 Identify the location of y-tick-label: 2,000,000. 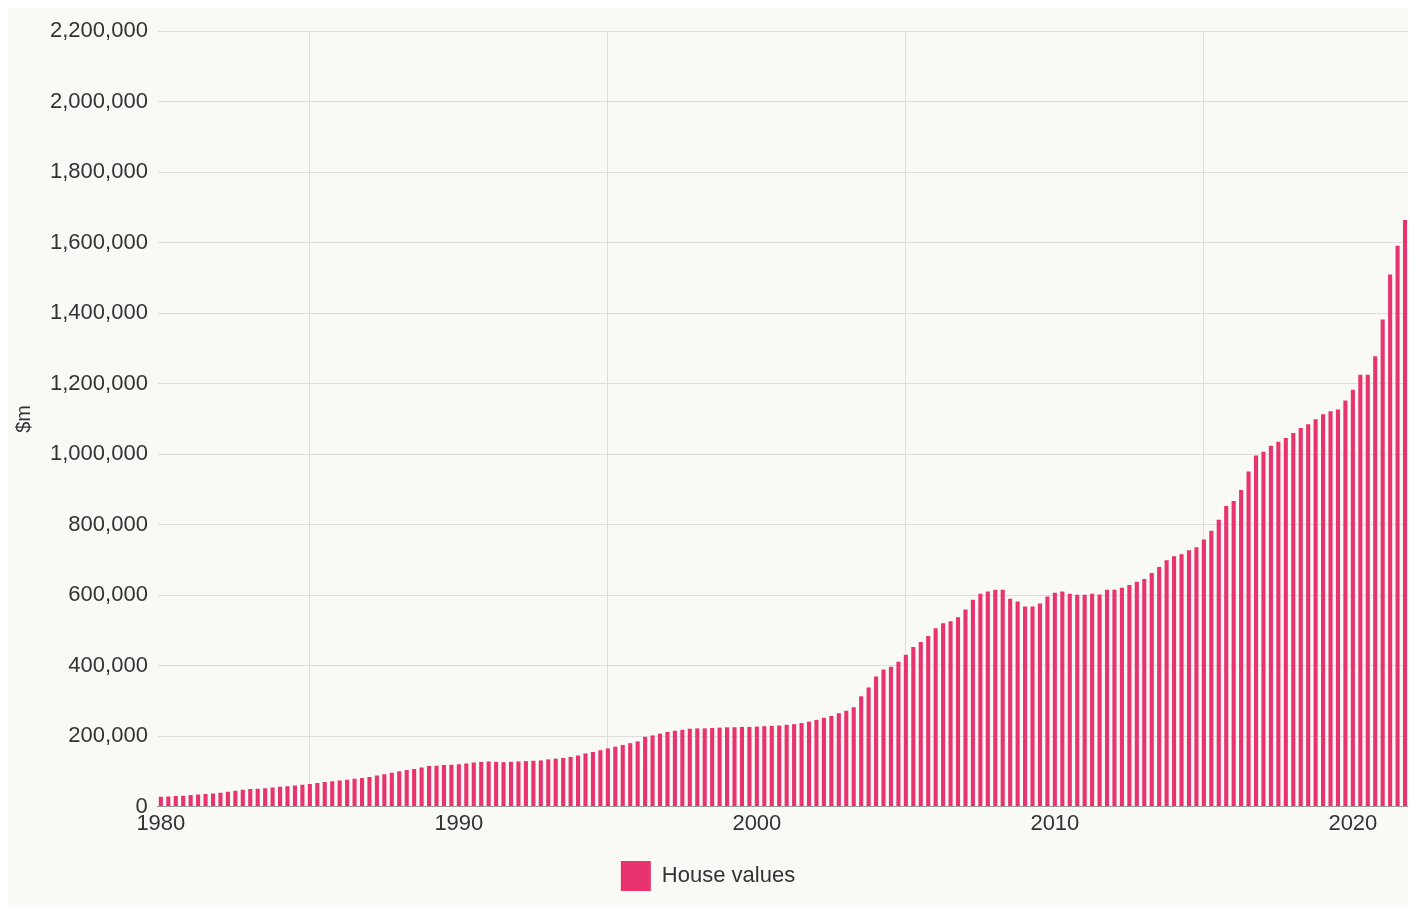
(99, 100).